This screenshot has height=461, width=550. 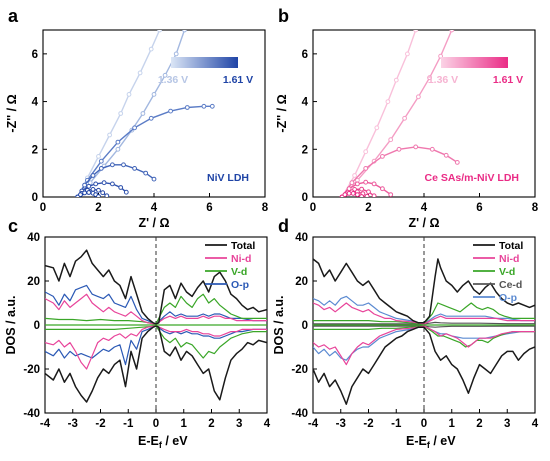 I want to click on x-tick-label-d: 3, so click(x=507, y=424).